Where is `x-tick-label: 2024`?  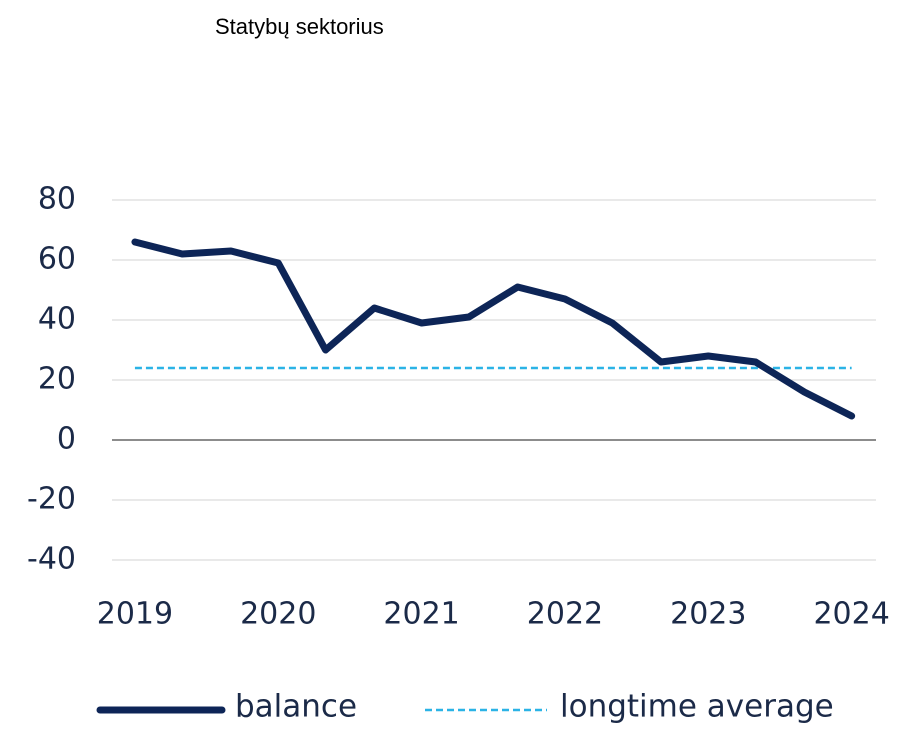
x-tick-label: 2024 is located at coordinates (851, 614).